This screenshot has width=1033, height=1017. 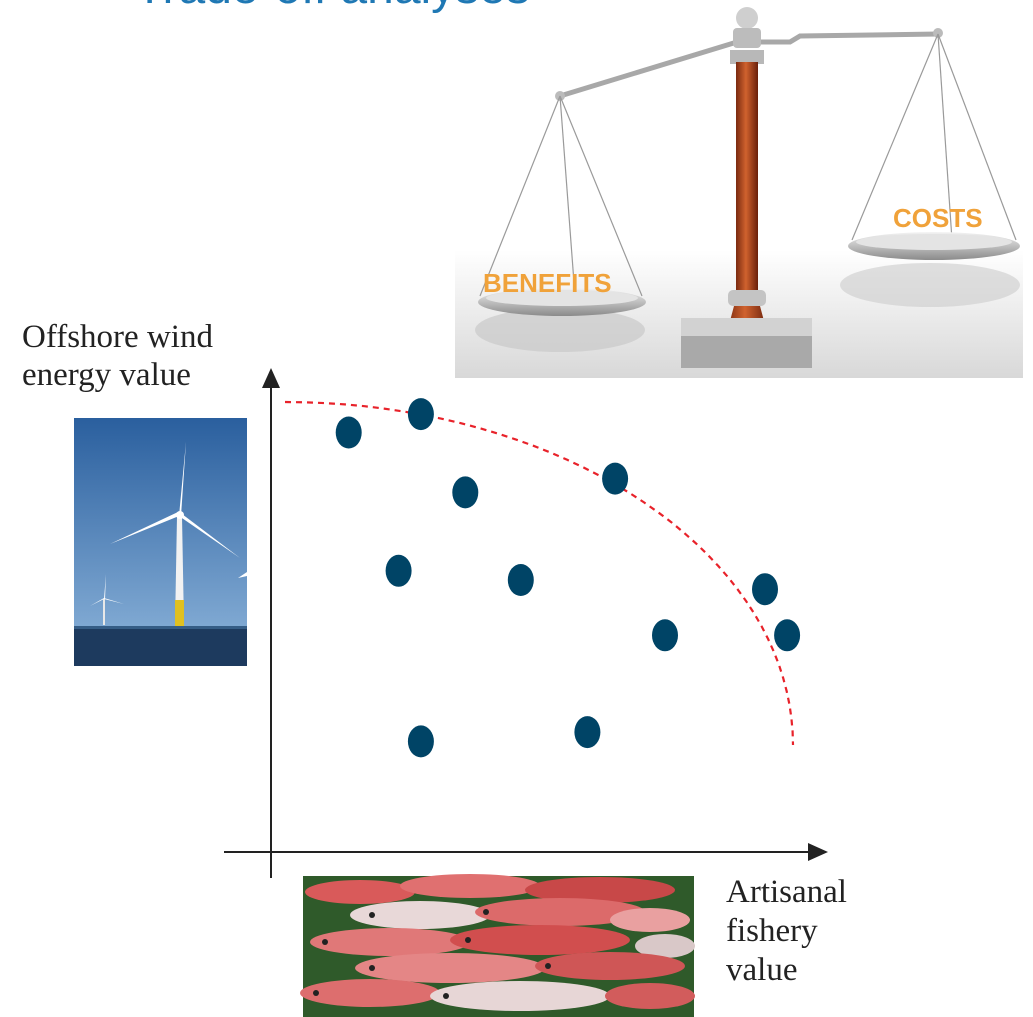 What do you see at coordinates (818, 852) in the screenshot?
I see `x-axis-arrowhead` at bounding box center [818, 852].